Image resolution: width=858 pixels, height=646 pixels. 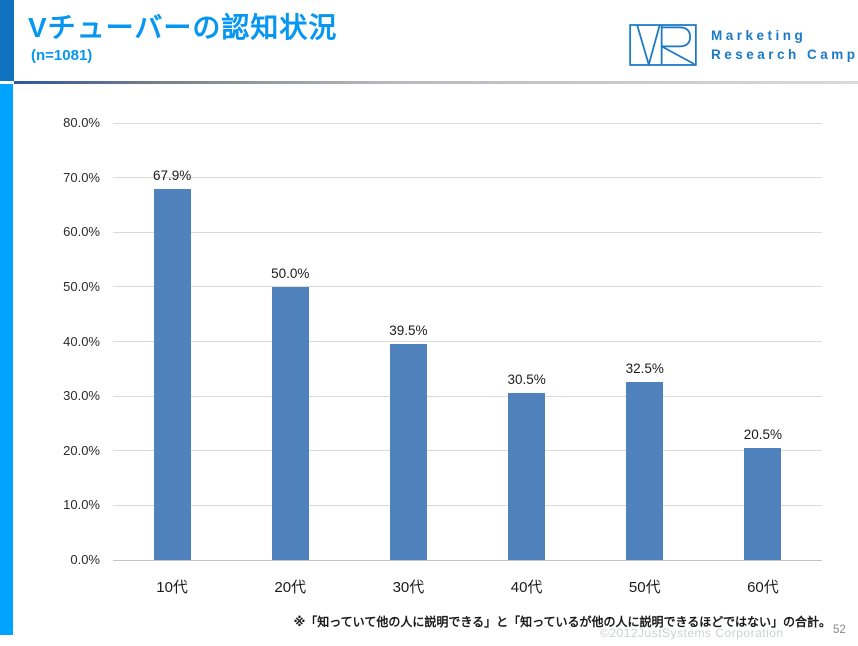 I want to click on bar-value-label: 30.5%, so click(x=526, y=380).